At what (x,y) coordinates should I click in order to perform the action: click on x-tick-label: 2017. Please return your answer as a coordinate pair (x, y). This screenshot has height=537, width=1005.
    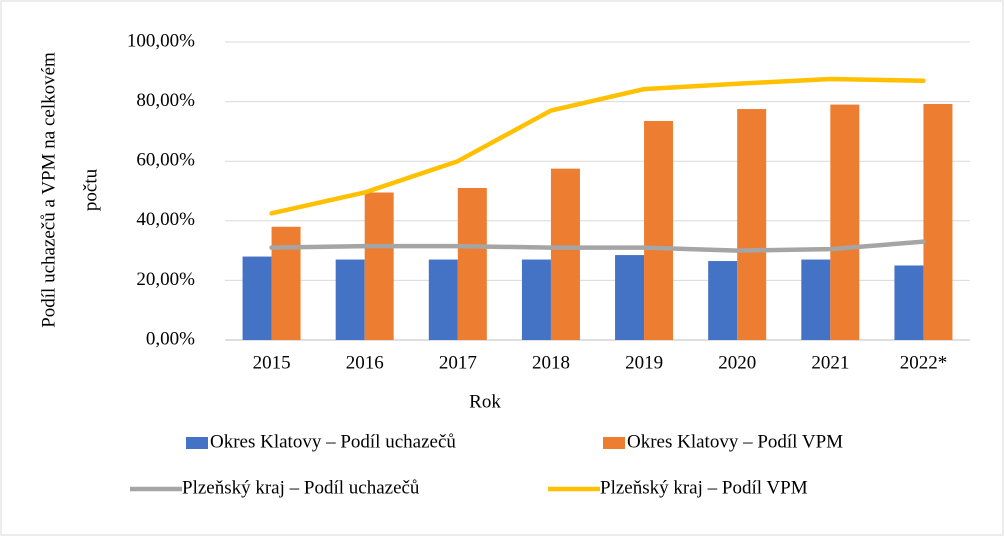
    Looking at the image, I should click on (458, 362).